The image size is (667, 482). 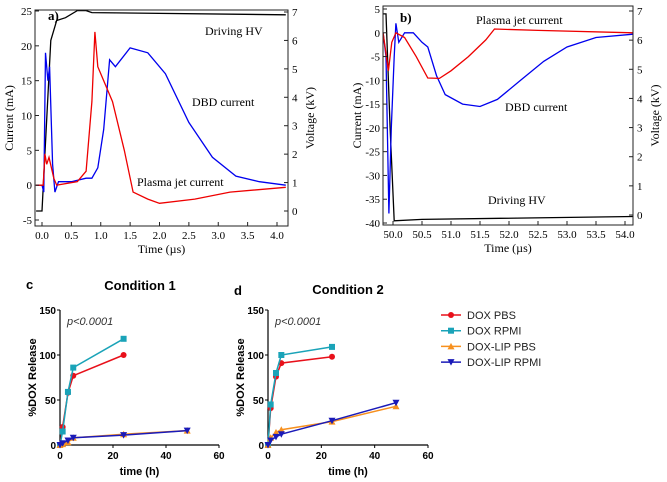 What do you see at coordinates (393, 235) in the screenshot?
I see `x-tick-label: 50.0` at bounding box center [393, 235].